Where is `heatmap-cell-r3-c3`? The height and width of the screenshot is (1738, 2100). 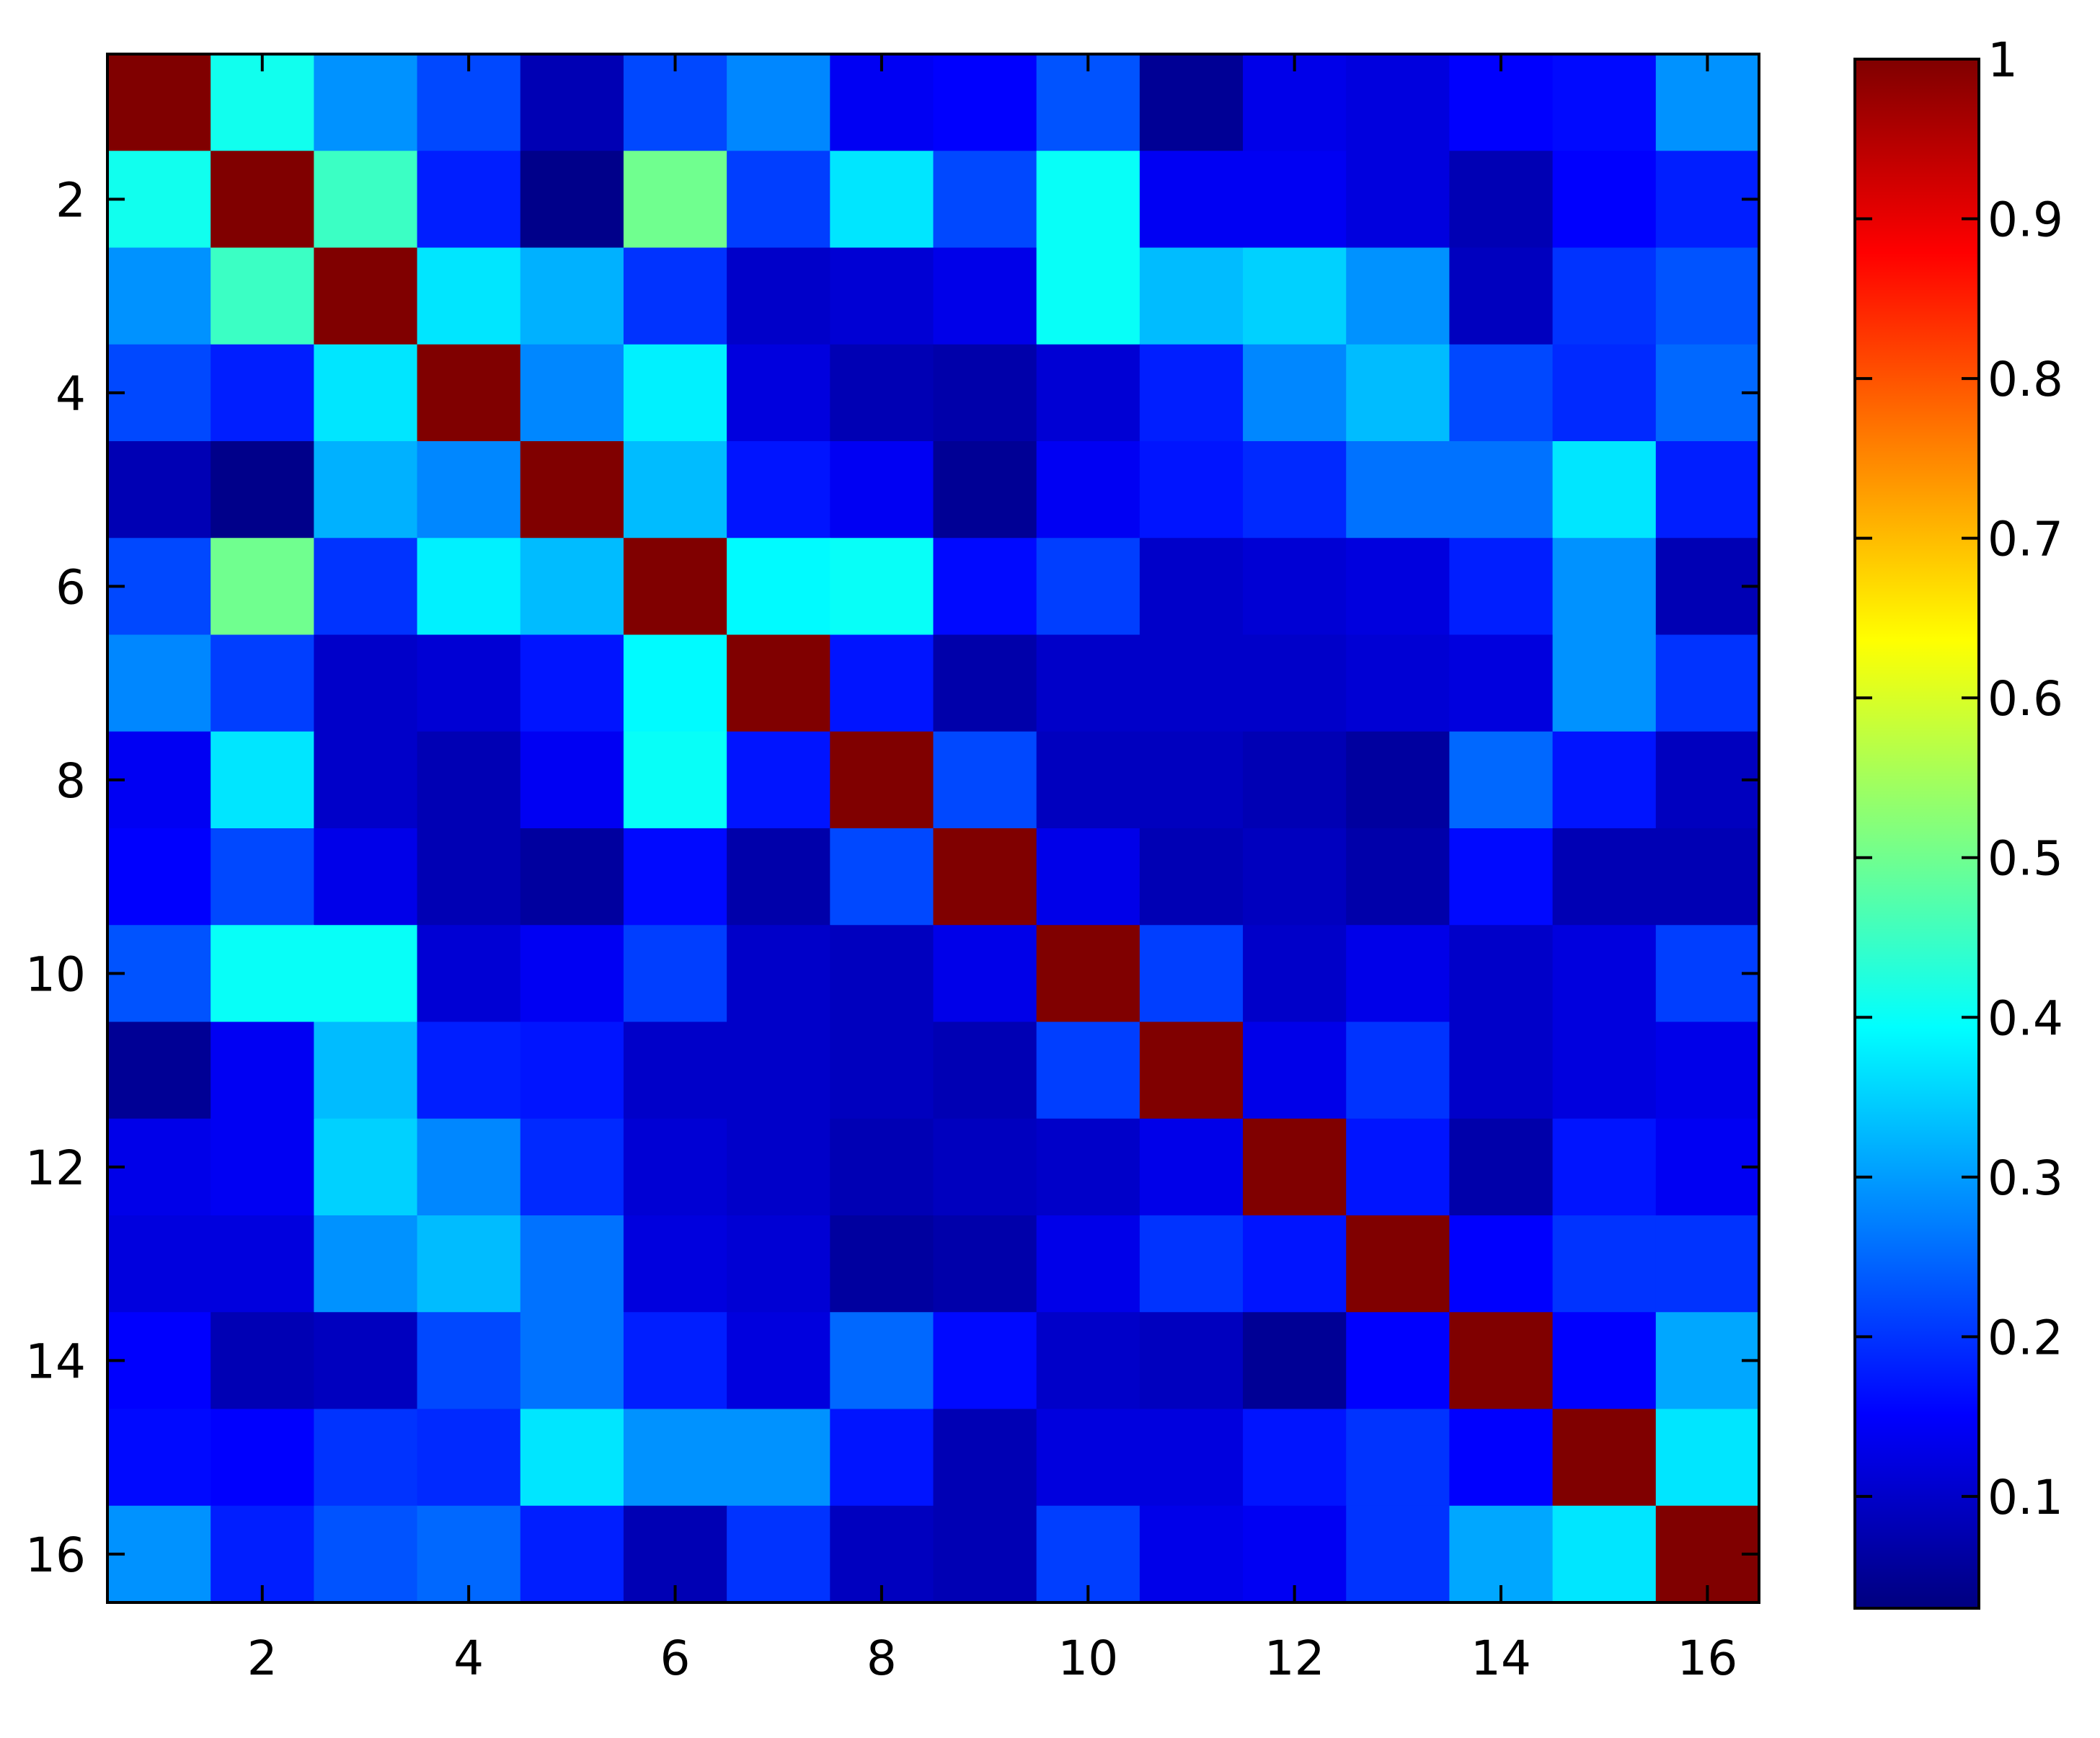
heatmap-cell-r3-c3 is located at coordinates (366, 296).